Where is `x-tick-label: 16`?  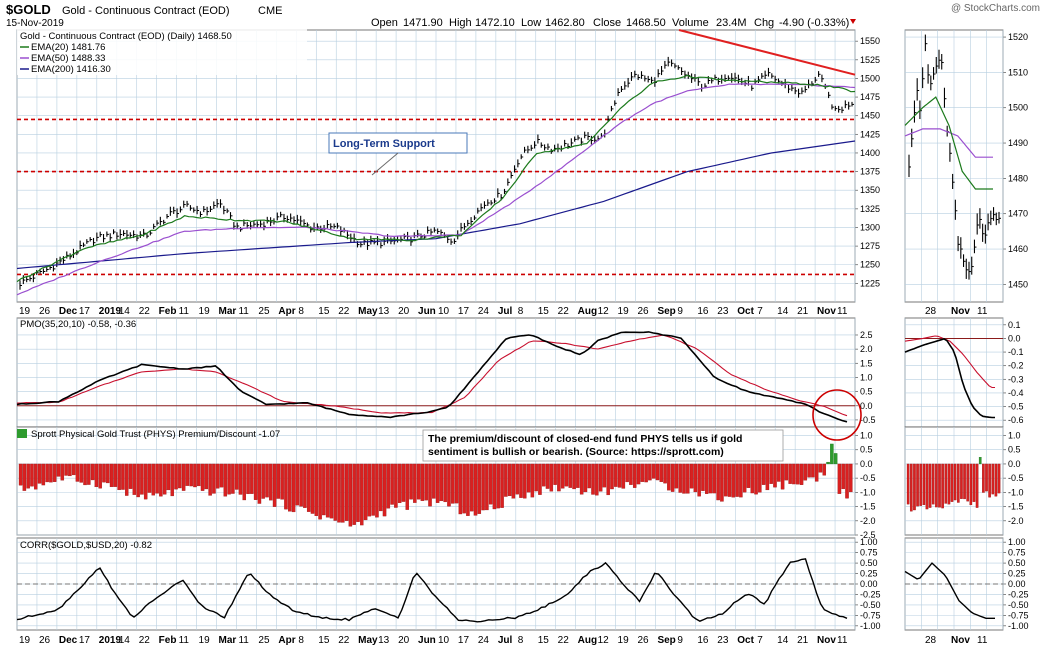
x-tick-label: 16 is located at coordinates (703, 311).